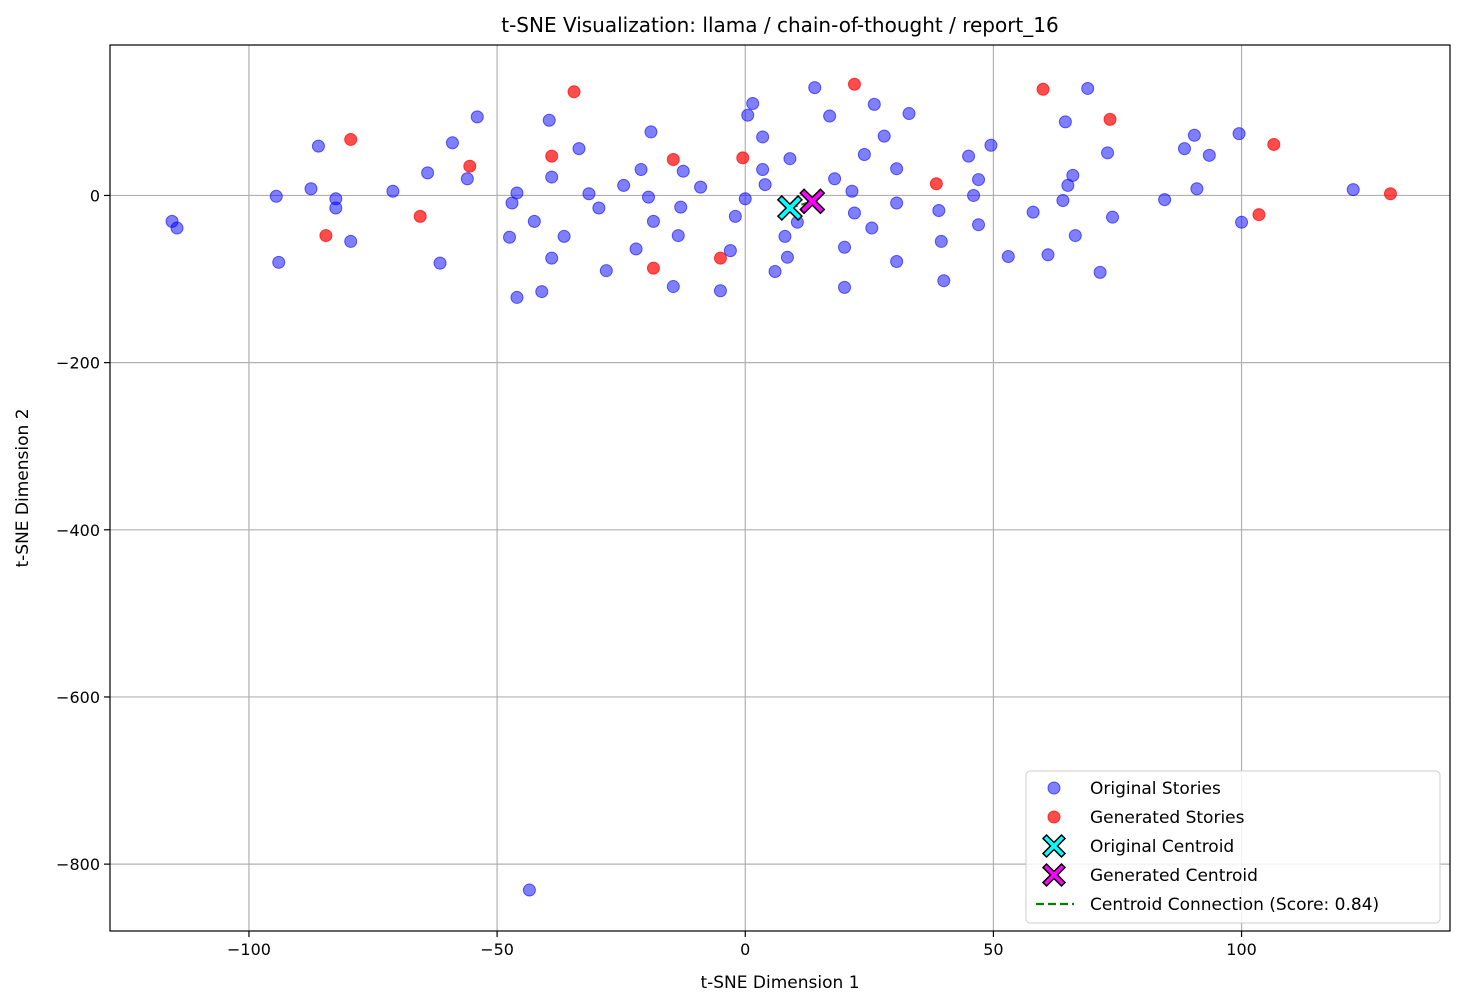 This screenshot has width=1464, height=1006. I want to click on legend-generated-centroid-label: Generated Centroid, so click(1174, 876).